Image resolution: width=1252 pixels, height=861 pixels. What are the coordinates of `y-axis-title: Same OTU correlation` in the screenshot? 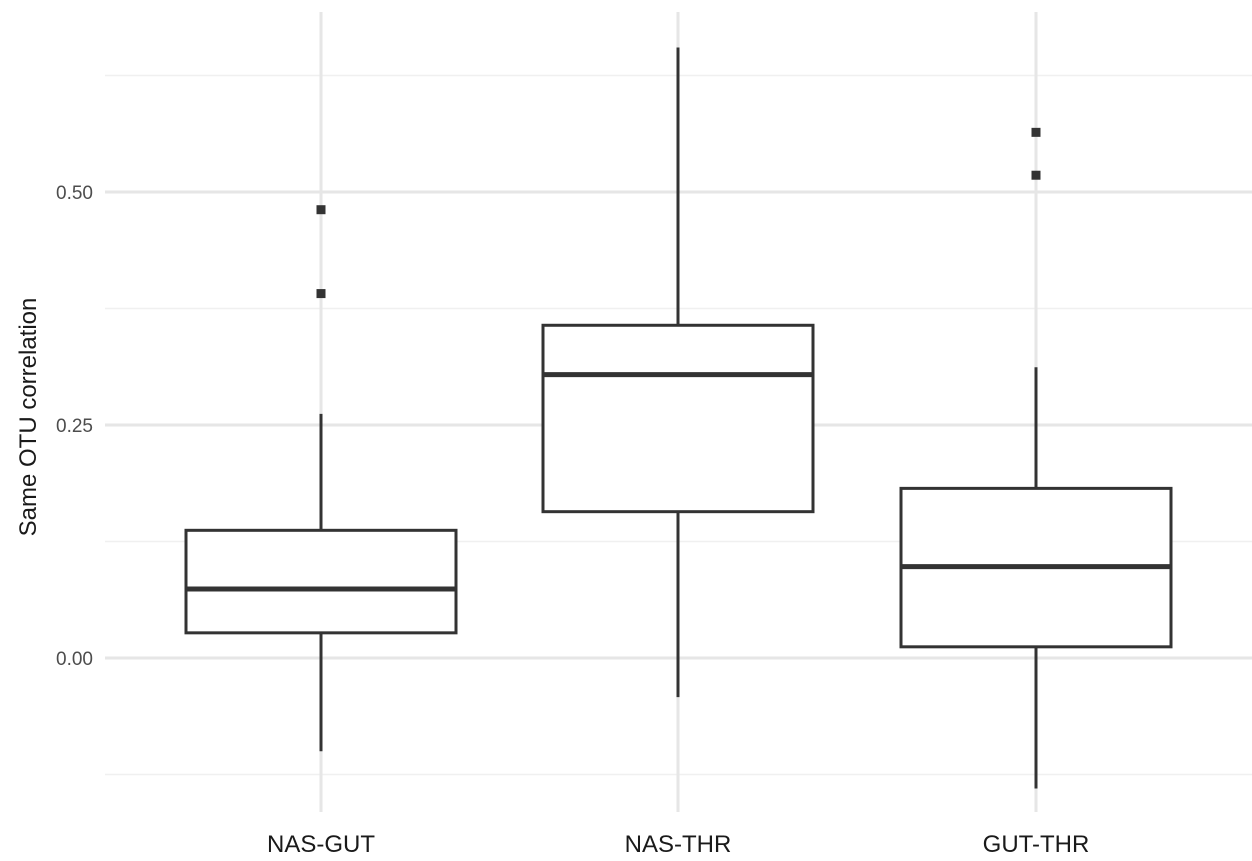 It's located at (28, 417).